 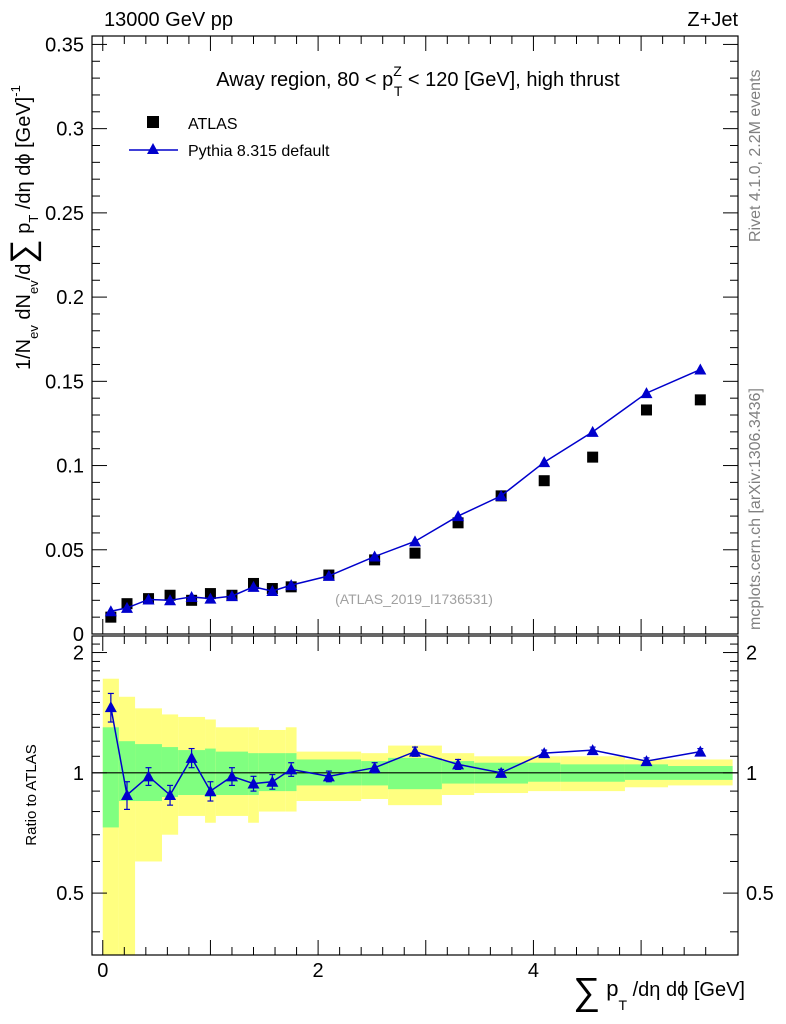 I want to click on legend-atlas-marker, so click(x=153, y=122).